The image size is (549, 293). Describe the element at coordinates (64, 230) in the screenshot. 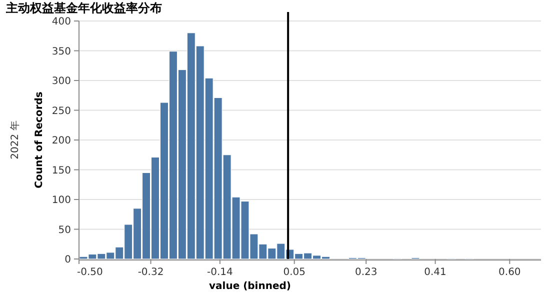

I see `y-tick-label: 50` at that location.